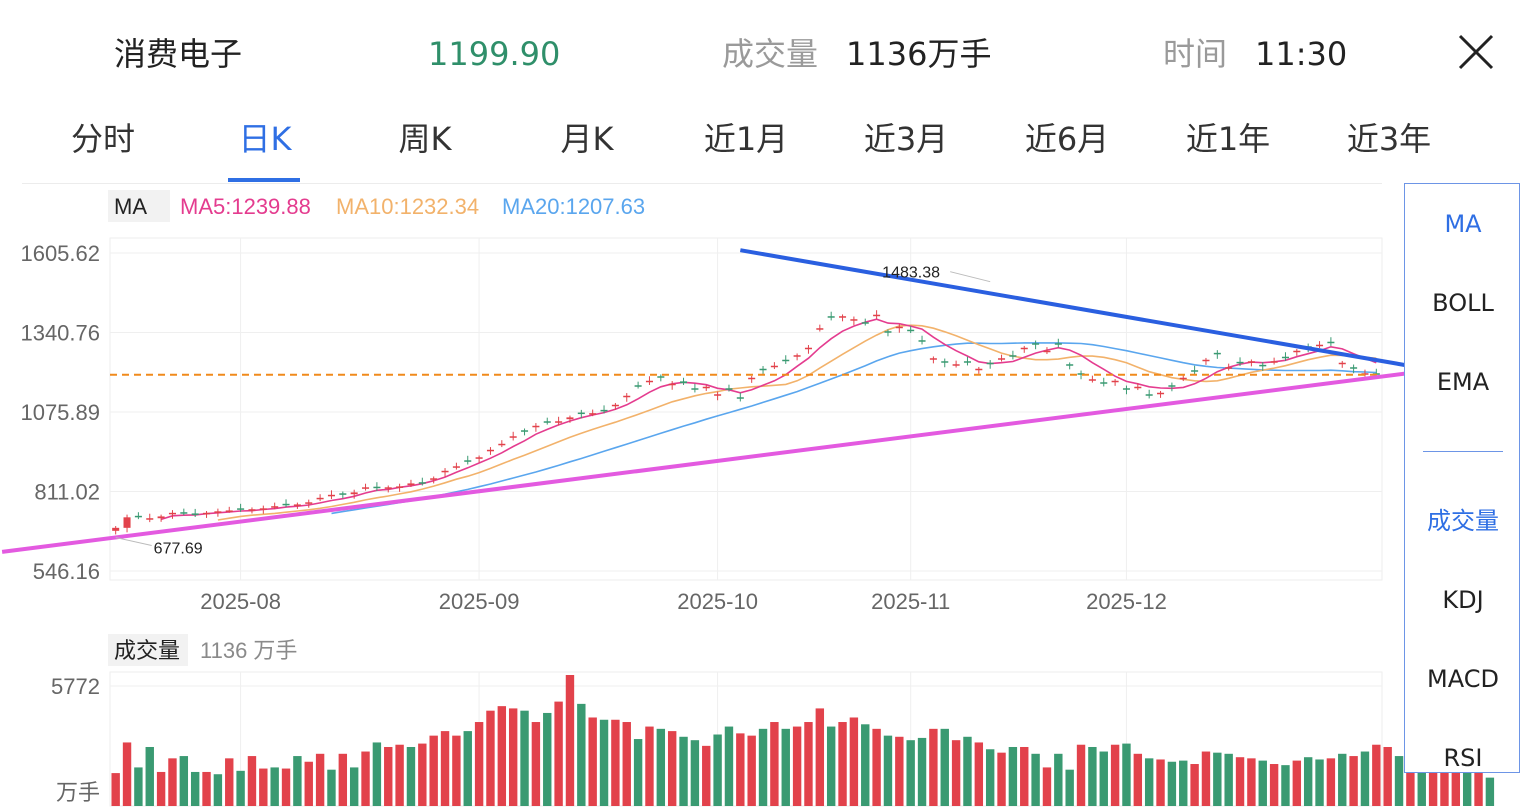 The width and height of the screenshot is (1522, 810). I want to click on date-tick-label: 2025-10, so click(717, 601).